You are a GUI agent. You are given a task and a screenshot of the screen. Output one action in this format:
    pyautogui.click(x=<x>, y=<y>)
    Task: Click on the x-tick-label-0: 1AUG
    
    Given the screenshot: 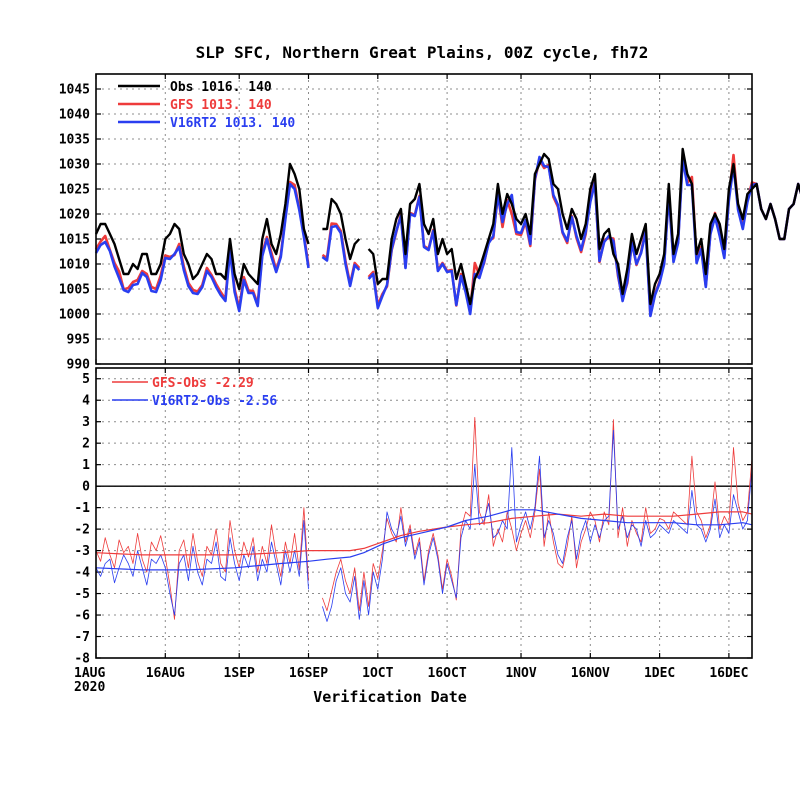 What is the action you would take?
    pyautogui.click(x=89, y=673)
    